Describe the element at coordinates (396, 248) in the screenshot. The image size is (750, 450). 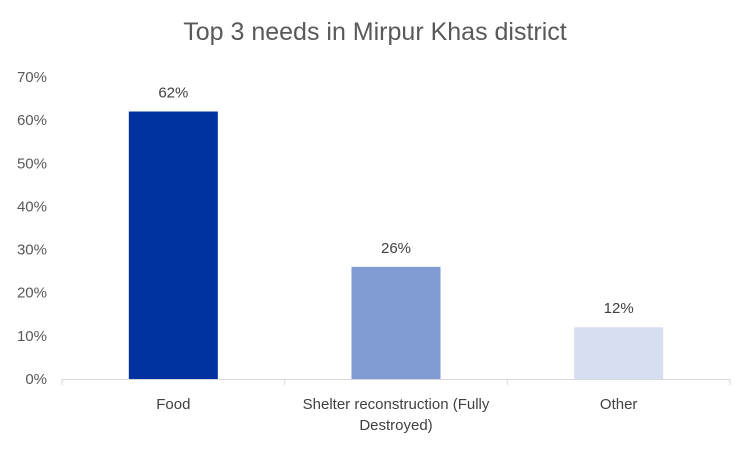
I see `data-label: 26%` at that location.